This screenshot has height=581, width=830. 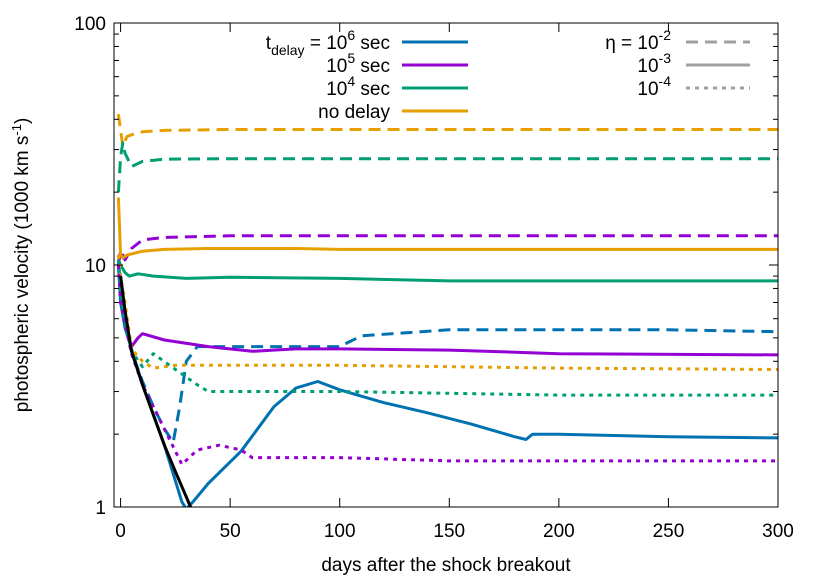 I want to click on x-tick-label: 200, so click(x=559, y=531).